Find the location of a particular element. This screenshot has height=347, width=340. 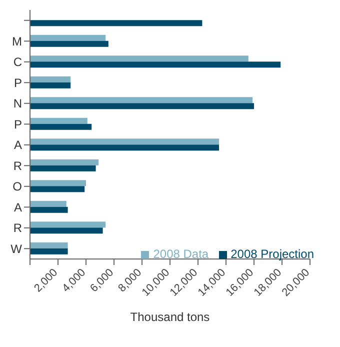

y-tick-label: M is located at coordinates (17, 41).